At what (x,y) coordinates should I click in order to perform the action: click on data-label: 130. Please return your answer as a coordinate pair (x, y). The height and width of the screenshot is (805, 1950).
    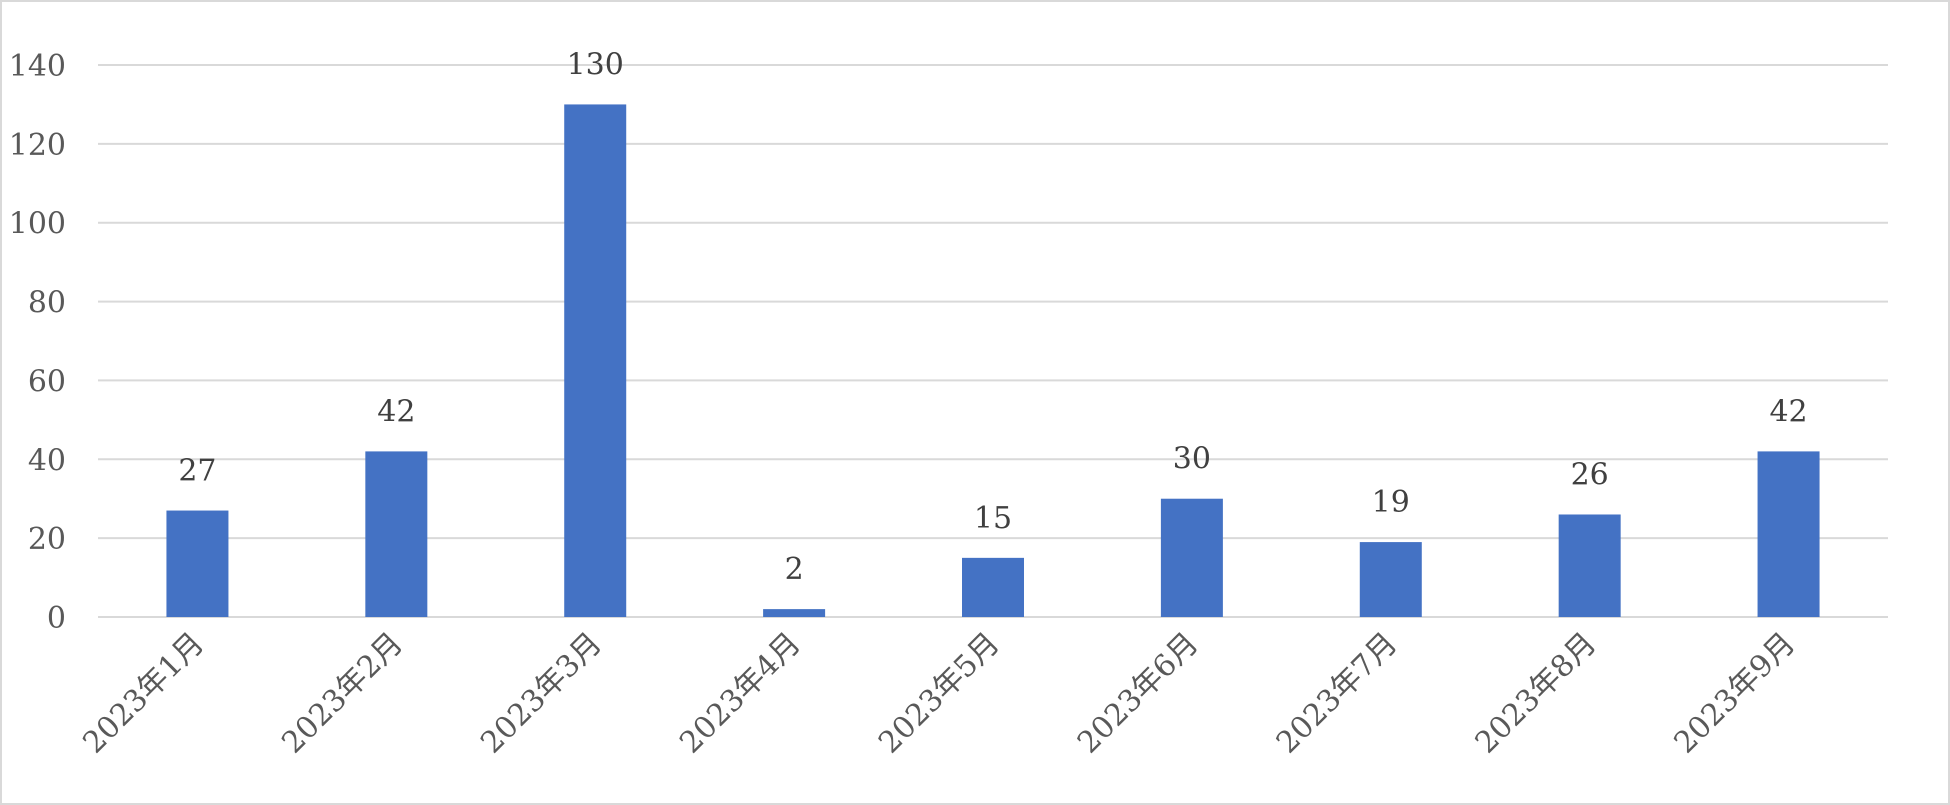
    Looking at the image, I should click on (595, 64).